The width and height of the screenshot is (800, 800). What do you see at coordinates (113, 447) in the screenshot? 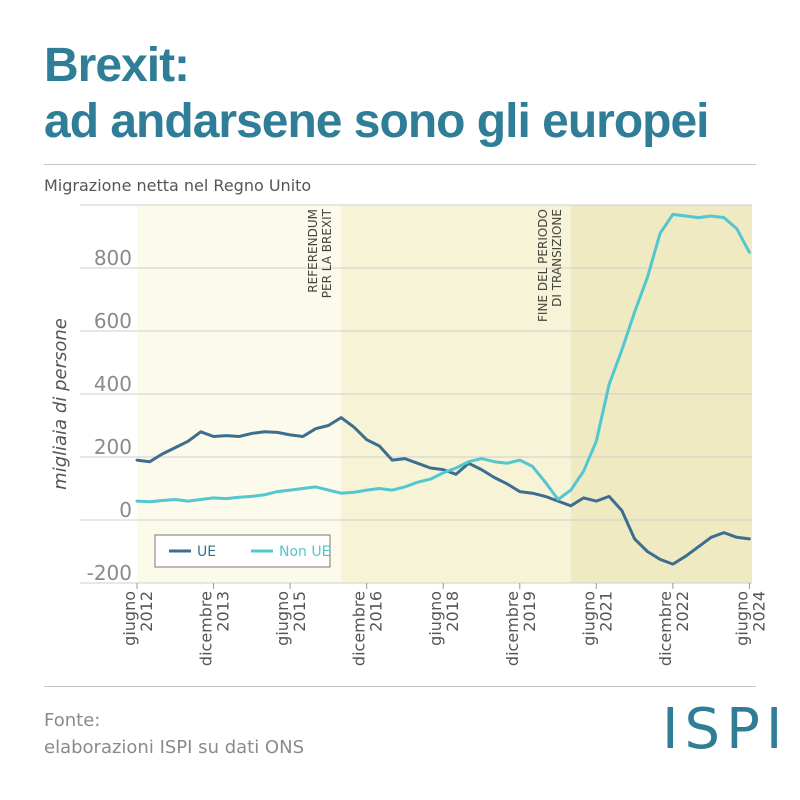
I see `y-tick-label: 200` at bounding box center [113, 447].